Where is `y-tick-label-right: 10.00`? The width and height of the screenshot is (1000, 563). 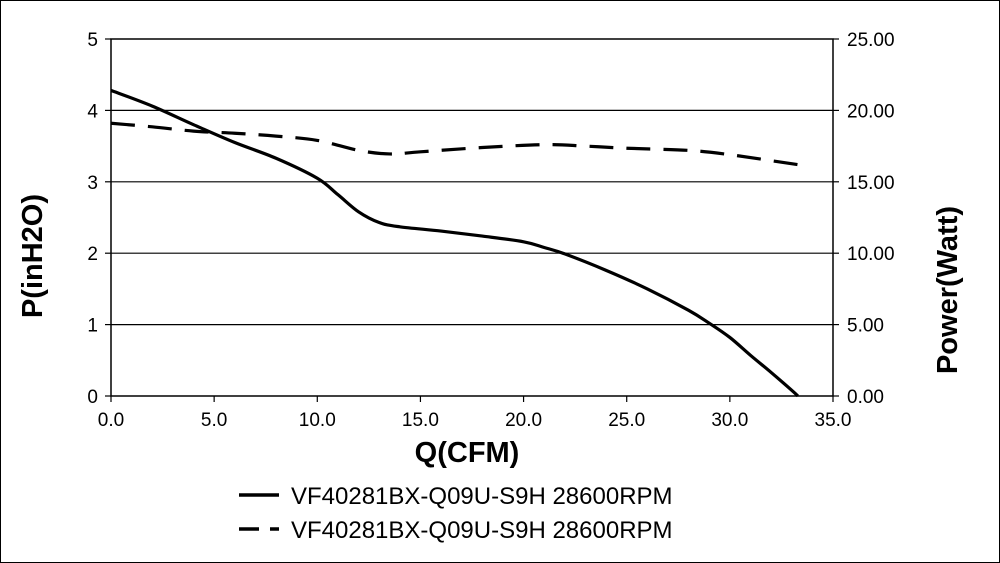
y-tick-label-right: 10.00 is located at coordinates (871, 254).